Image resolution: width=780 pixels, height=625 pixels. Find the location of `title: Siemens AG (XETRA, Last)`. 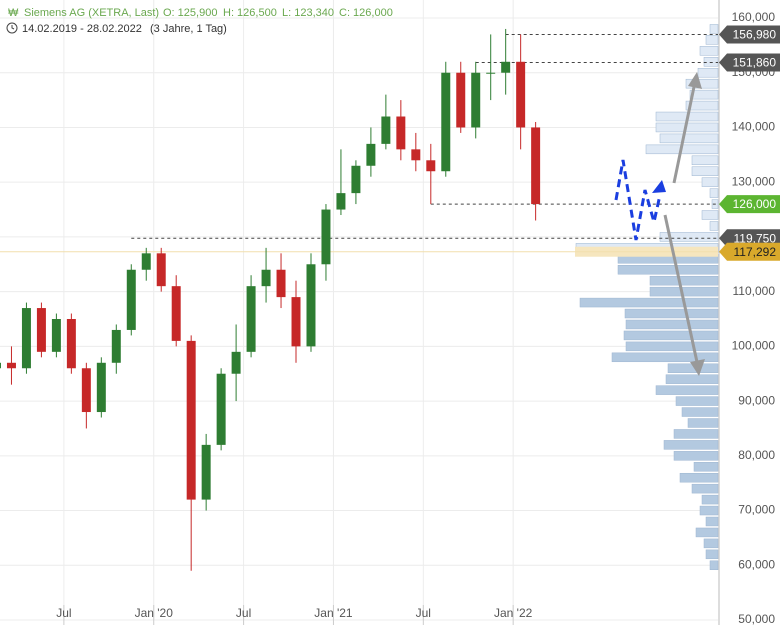

title: Siemens AG (XETRA, Last) is located at coordinates (91, 13).